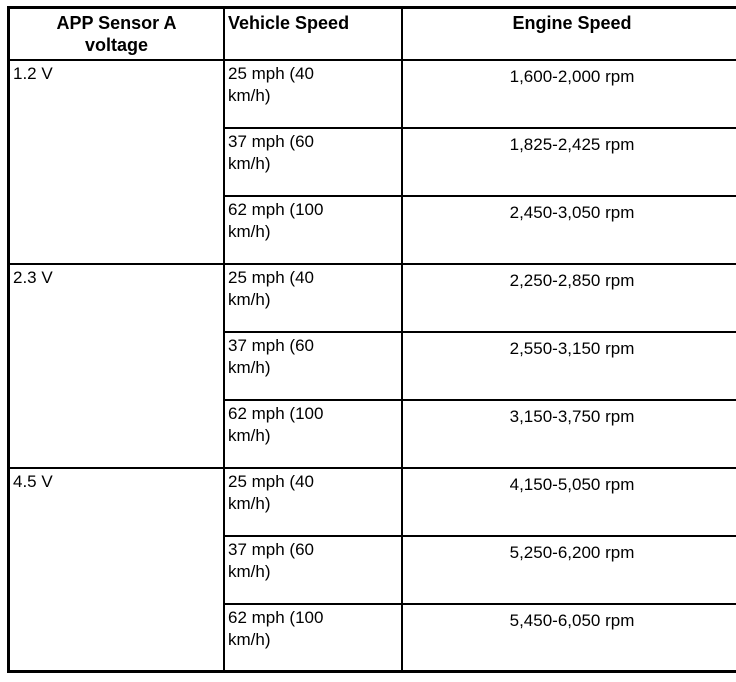  I want to click on table-row: 37 mph (60 km/h) 2,550-3,150 rpm, so click(372, 365).